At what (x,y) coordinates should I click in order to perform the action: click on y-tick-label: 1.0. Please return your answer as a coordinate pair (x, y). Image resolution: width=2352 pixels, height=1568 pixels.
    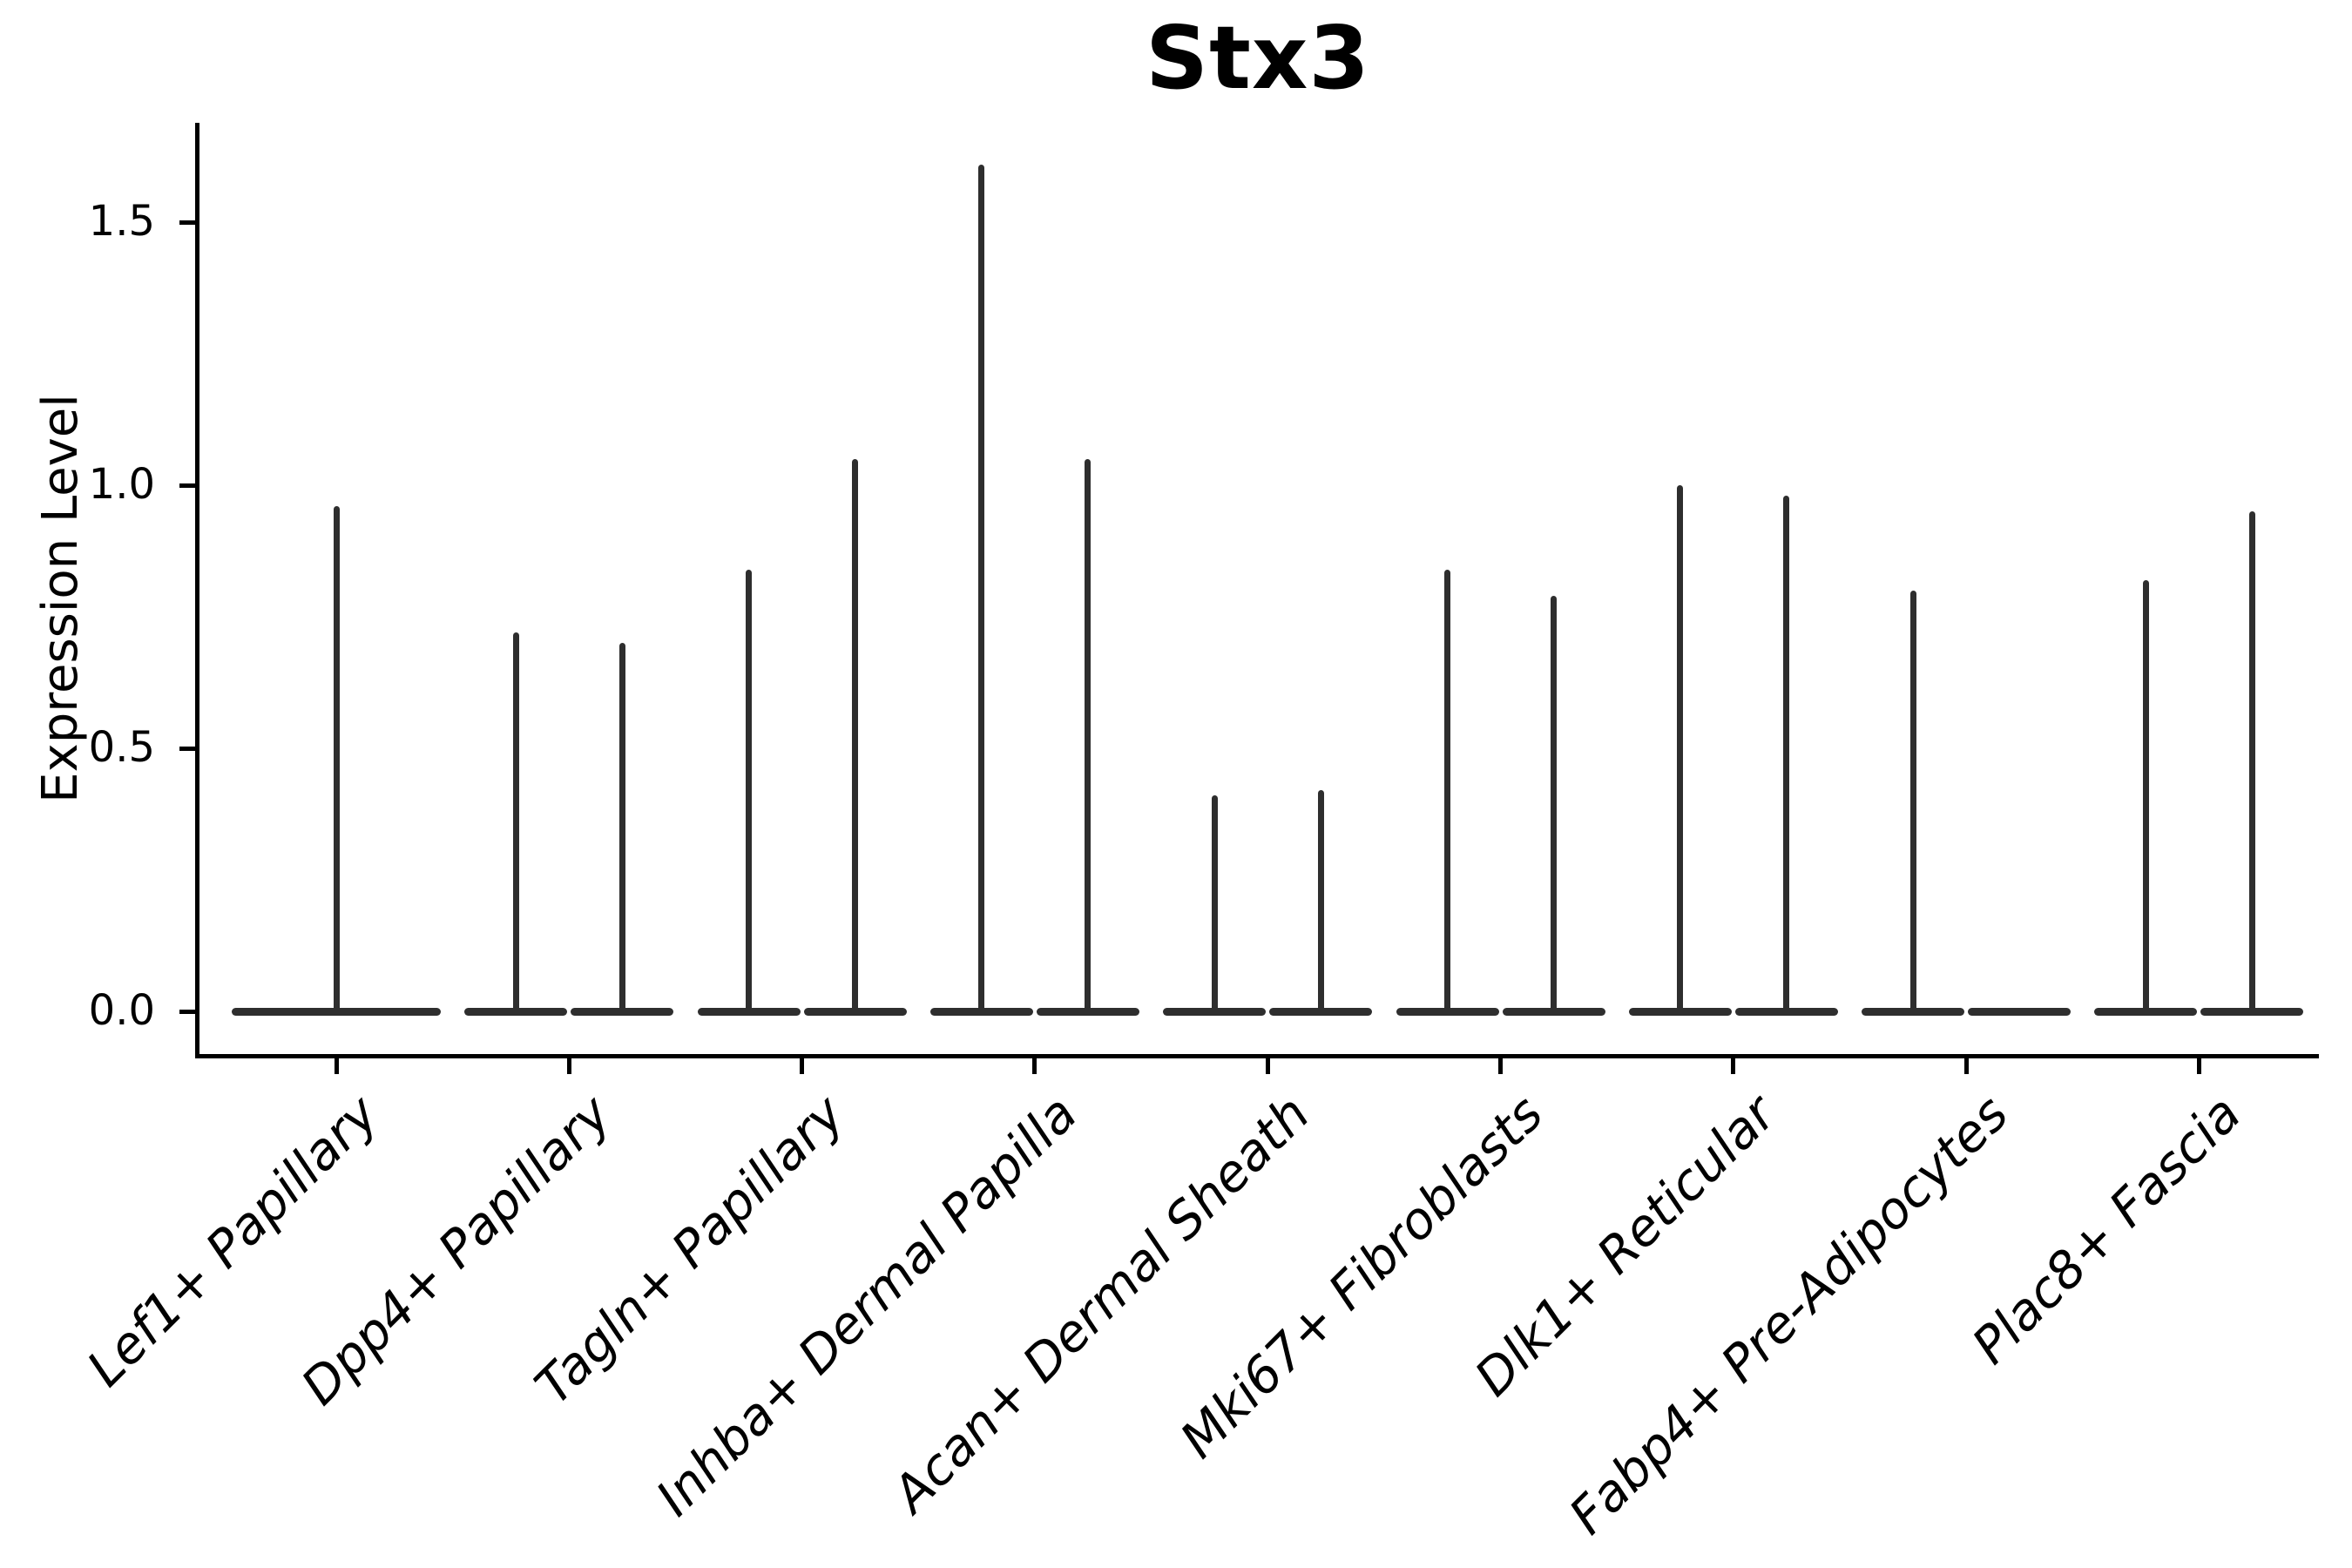
    Looking at the image, I should click on (121, 485).